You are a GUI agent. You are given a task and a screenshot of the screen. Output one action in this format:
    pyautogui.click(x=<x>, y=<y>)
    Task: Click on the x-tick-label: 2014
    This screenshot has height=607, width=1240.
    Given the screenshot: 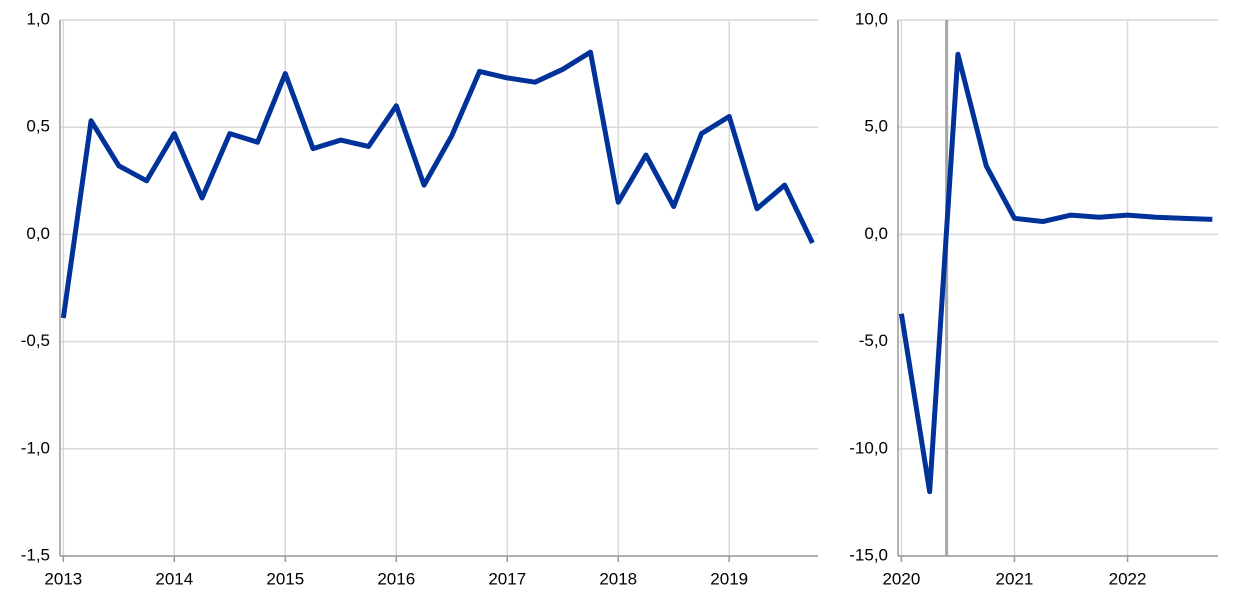 What is the action you would take?
    pyautogui.click(x=174, y=578)
    